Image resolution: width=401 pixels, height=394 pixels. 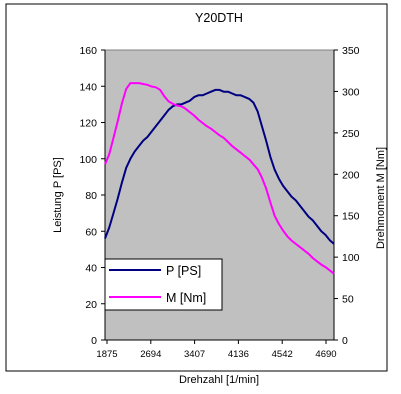 What do you see at coordinates (186, 298) in the screenshot?
I see `legend-label-m: M [Nm]` at bounding box center [186, 298].